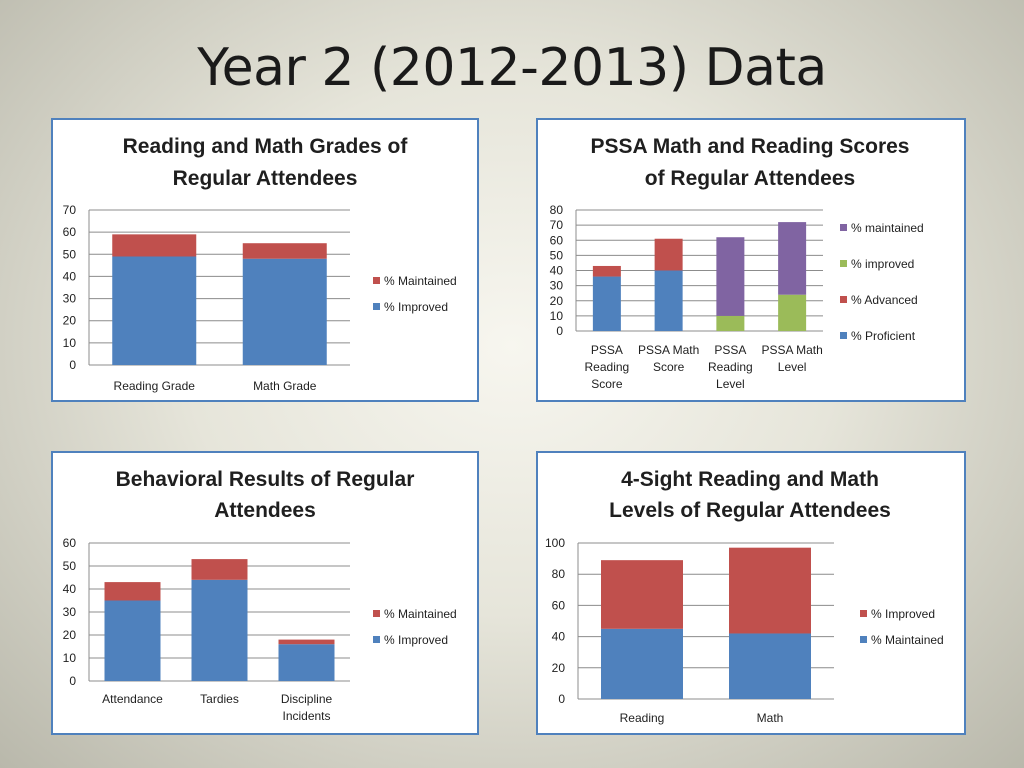 The image size is (1024, 768). Describe the element at coordinates (512, 68) in the screenshot. I see `slide-title: Year 2 (2012-2013) Data` at that location.